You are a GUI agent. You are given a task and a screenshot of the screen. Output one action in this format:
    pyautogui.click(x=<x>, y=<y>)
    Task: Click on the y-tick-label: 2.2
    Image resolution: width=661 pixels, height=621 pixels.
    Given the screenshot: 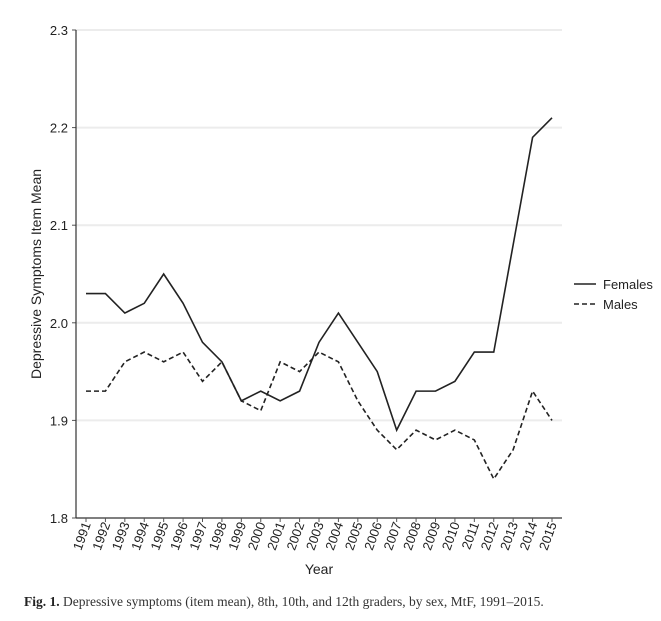 What is the action you would take?
    pyautogui.click(x=59, y=128)
    